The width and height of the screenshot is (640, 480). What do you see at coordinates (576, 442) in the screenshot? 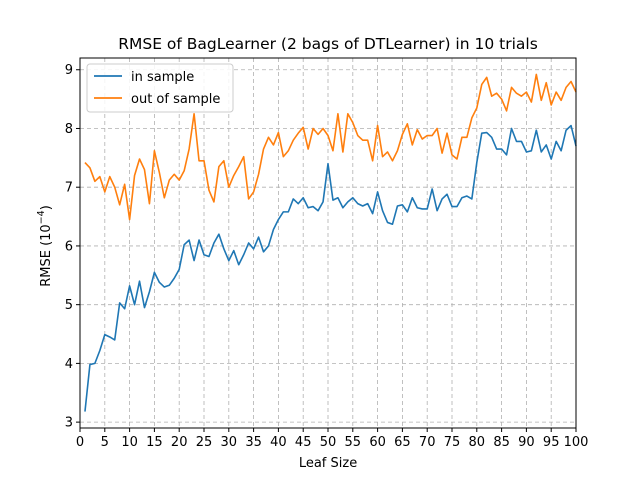
I see `x-tick-label: 100` at bounding box center [576, 442].